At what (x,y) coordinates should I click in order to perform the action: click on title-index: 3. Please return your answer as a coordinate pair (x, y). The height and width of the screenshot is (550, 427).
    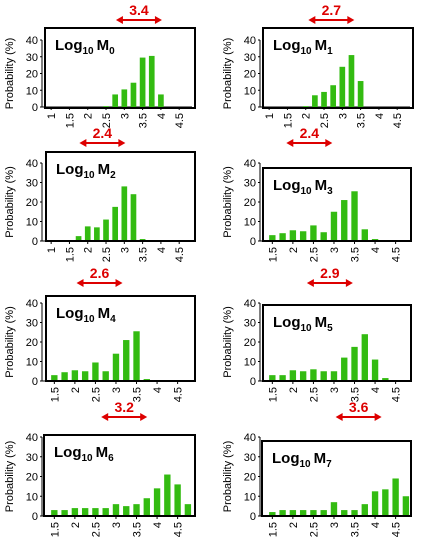
    Looking at the image, I should click on (330, 191).